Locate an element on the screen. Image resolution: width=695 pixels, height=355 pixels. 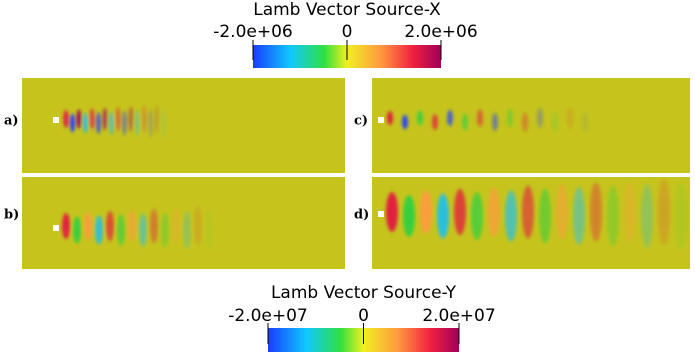
panel-a is located at coordinates (183, 125).